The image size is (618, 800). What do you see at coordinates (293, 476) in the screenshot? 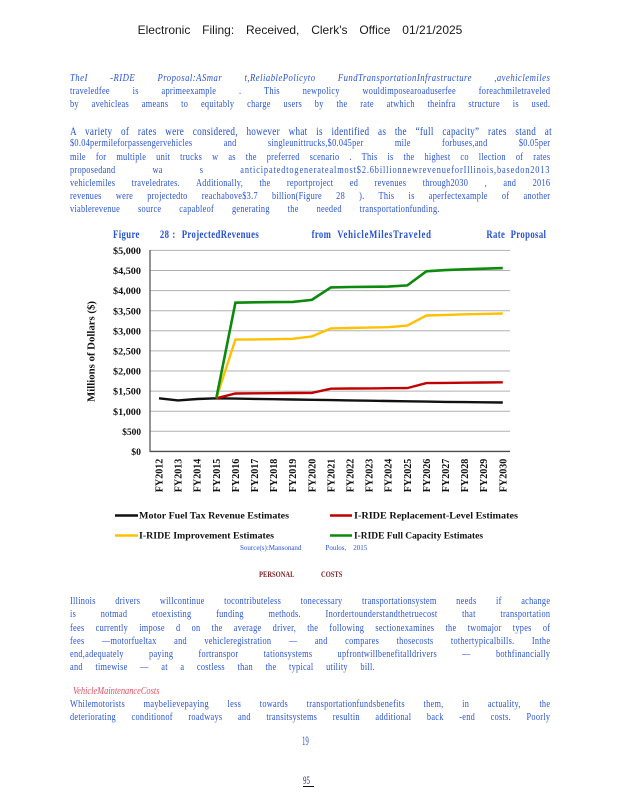
I see `svg-text: FY2019` at bounding box center [293, 476].